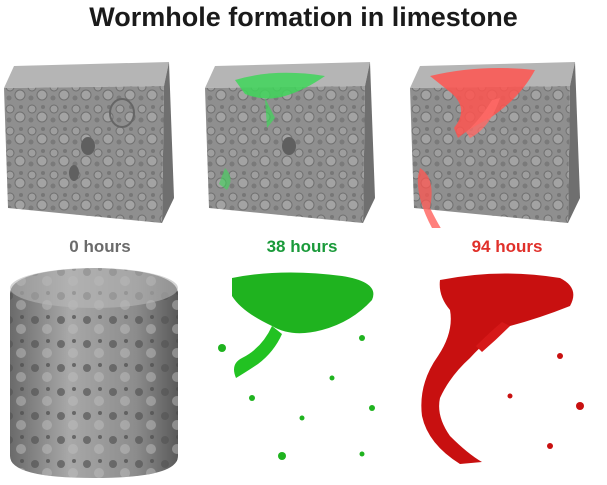 The height and width of the screenshot is (485, 607). I want to click on label-0-hours: 0 hours, so click(100, 246).